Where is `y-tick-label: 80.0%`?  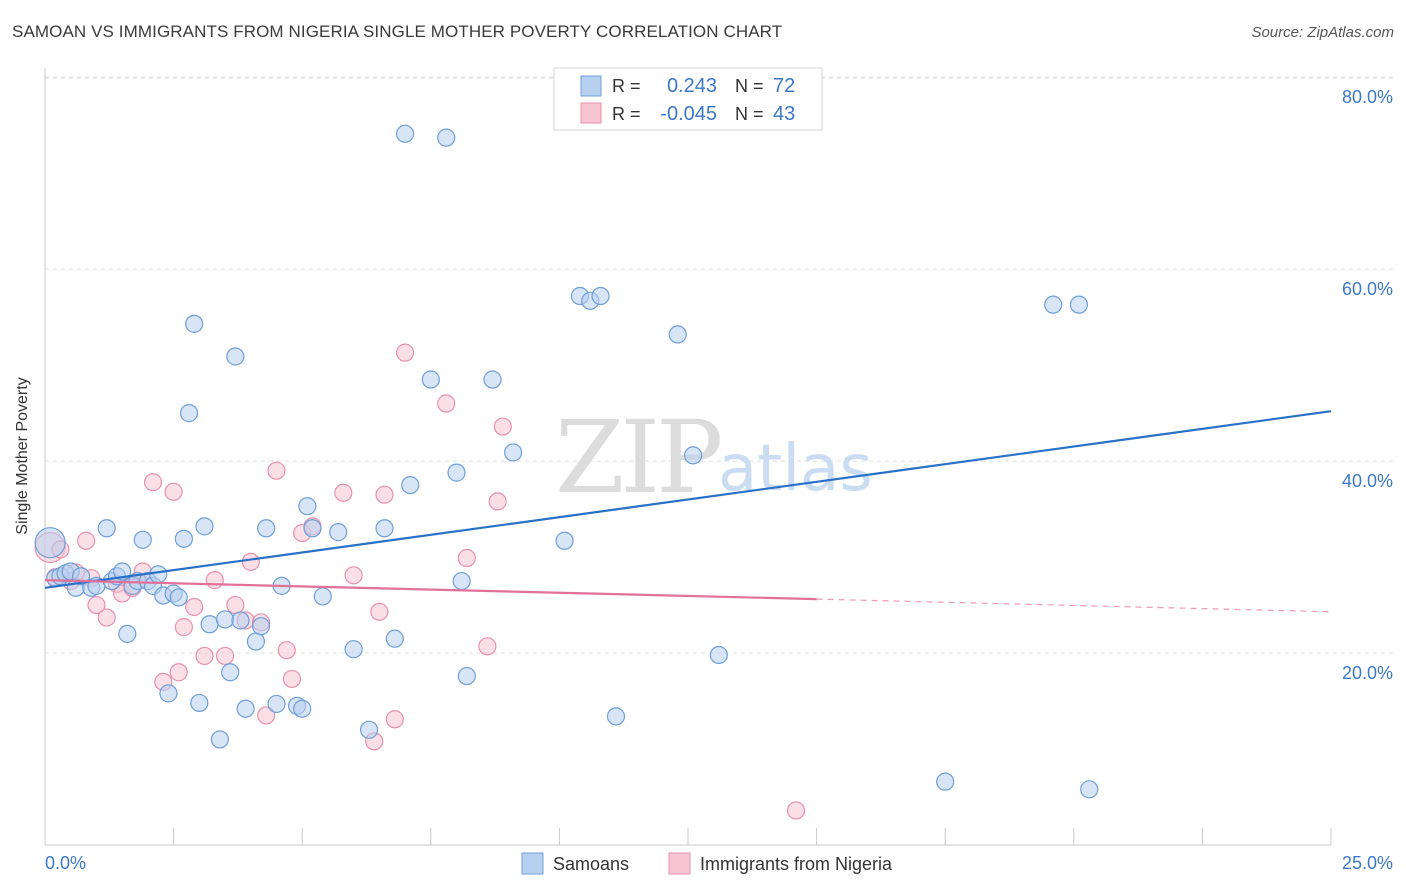 y-tick-label: 80.0% is located at coordinates (1367, 97).